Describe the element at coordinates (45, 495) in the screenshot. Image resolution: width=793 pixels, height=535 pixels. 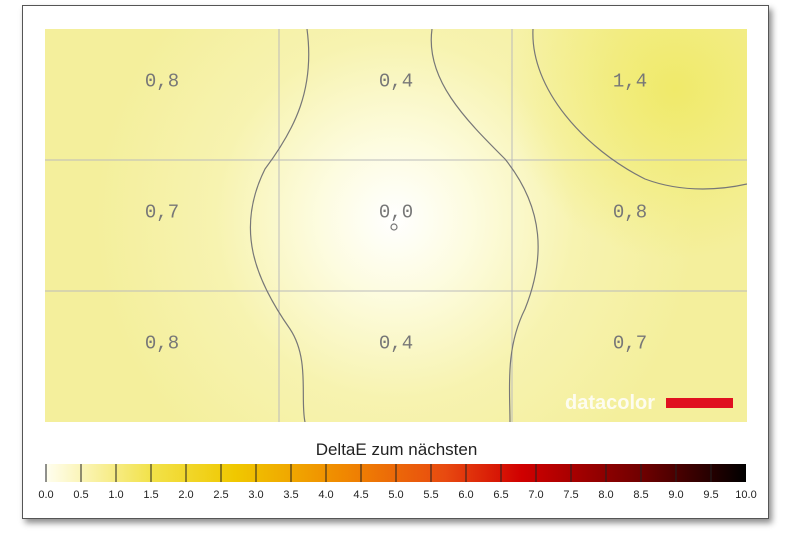
I see `colorbar-tick-label: 0.0` at that location.